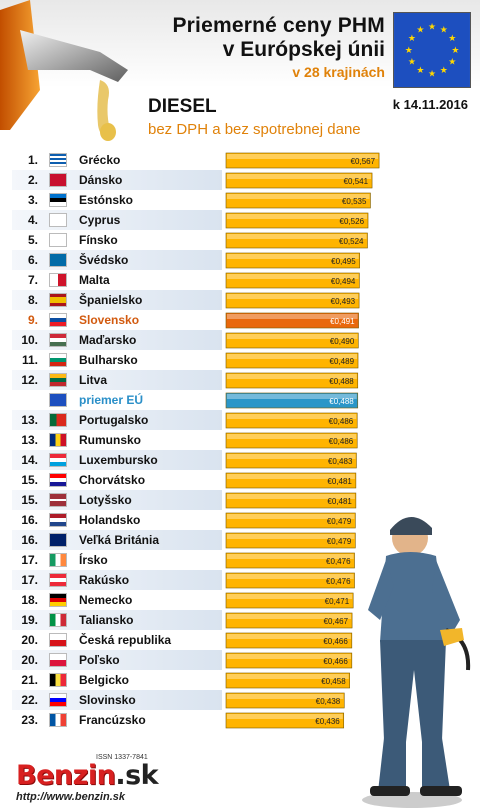 This screenshot has height=810, width=480. Describe the element at coordinates (29, 640) in the screenshot. I see `rank-label: 20.` at that location.